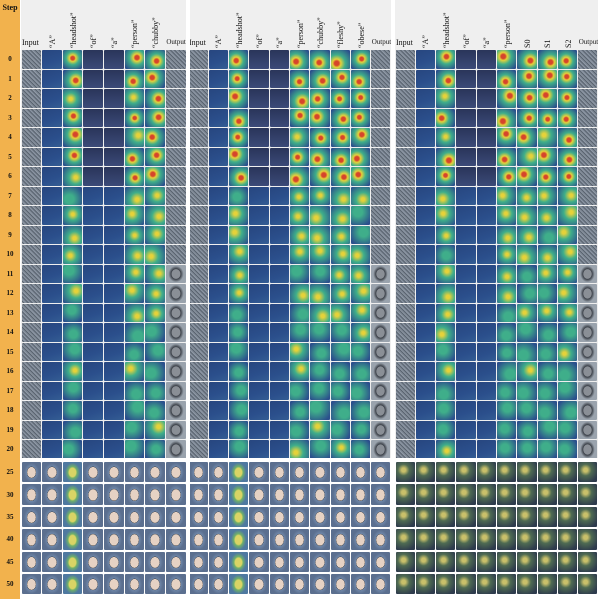 The height and width of the screenshot is (599, 598). What do you see at coordinates (10, 156) in the screenshot?
I see `step-label: 5` at bounding box center [10, 156].